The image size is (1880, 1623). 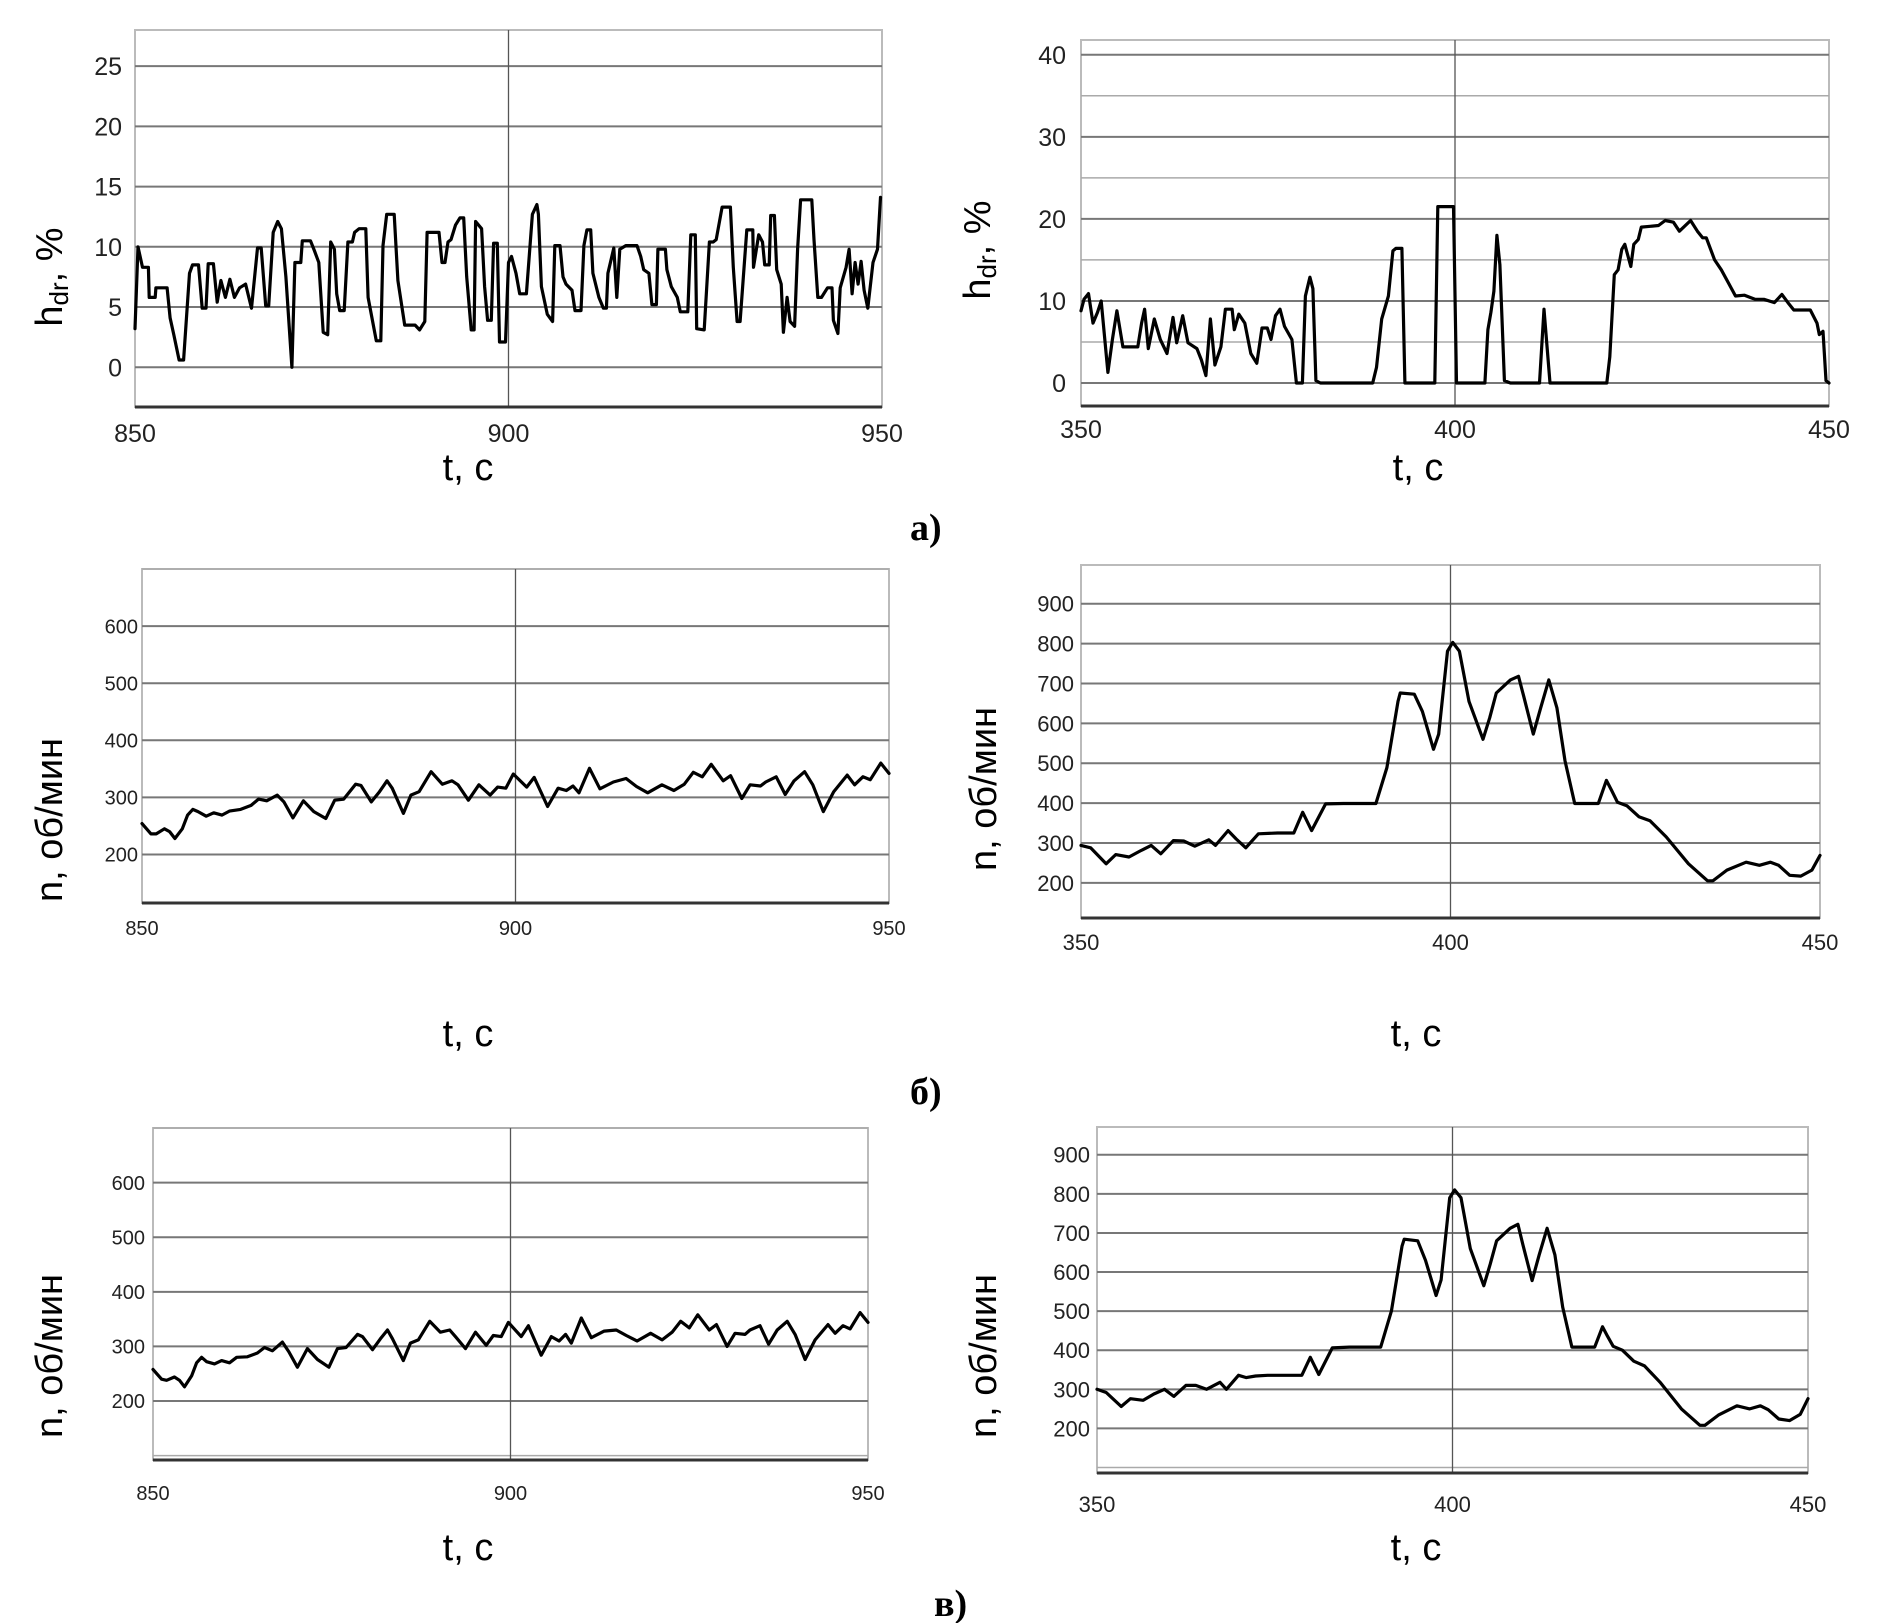 What do you see at coordinates (115, 308) in the screenshot?
I see `y-tick-label: 5` at bounding box center [115, 308].